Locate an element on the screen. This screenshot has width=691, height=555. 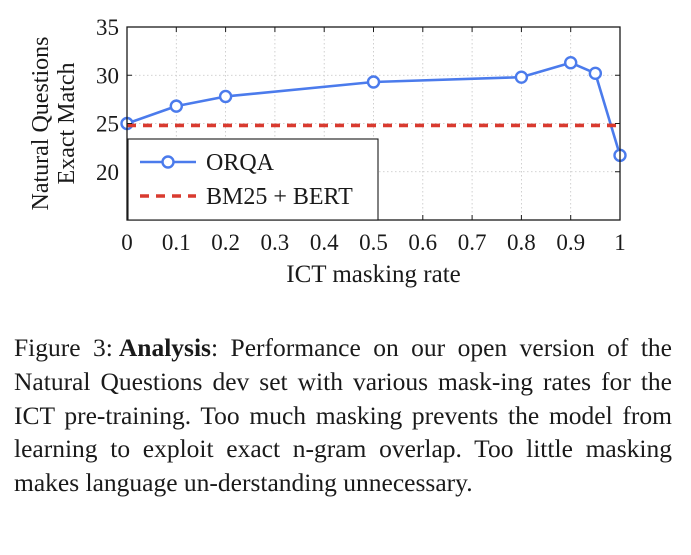
x-tick-label: 0.8 is located at coordinates (521, 242).